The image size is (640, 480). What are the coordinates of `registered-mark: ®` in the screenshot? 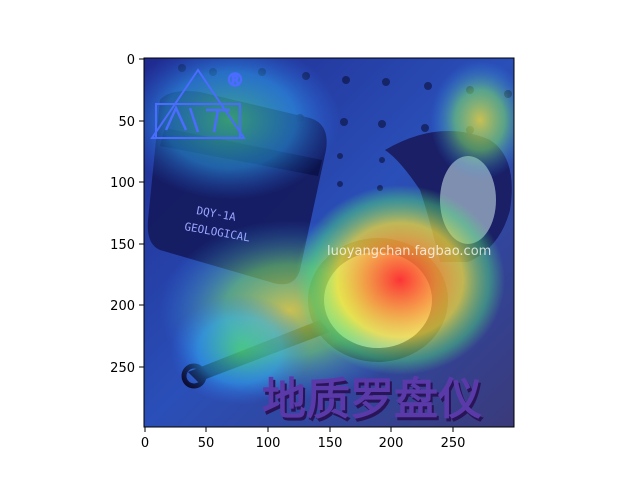 It's located at (235, 80).